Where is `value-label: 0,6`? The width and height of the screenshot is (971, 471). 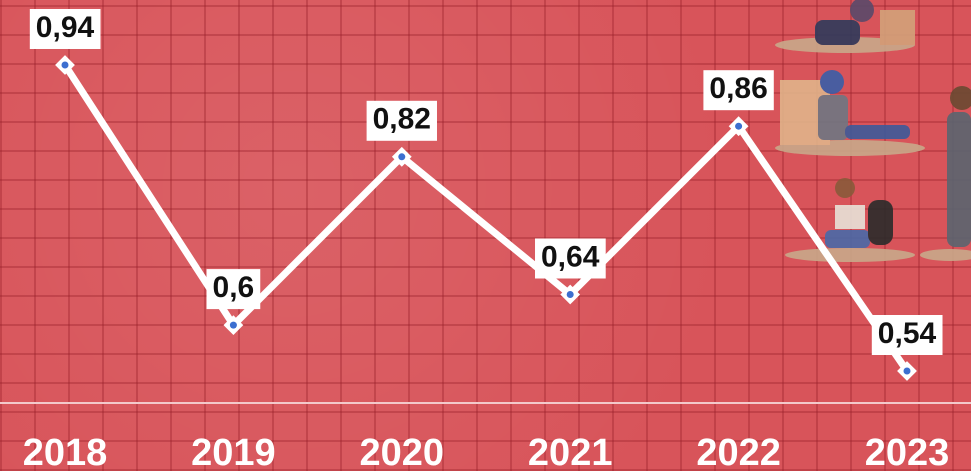
value-label: 0,6 is located at coordinates (233, 289).